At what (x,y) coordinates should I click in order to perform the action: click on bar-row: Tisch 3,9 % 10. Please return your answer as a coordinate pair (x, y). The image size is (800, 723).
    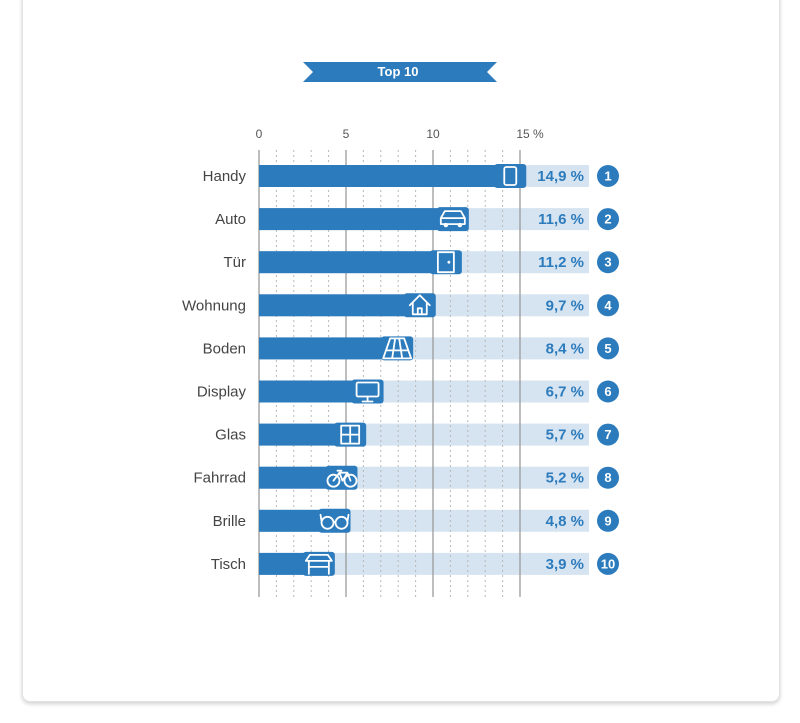
    Looking at the image, I should click on (415, 563).